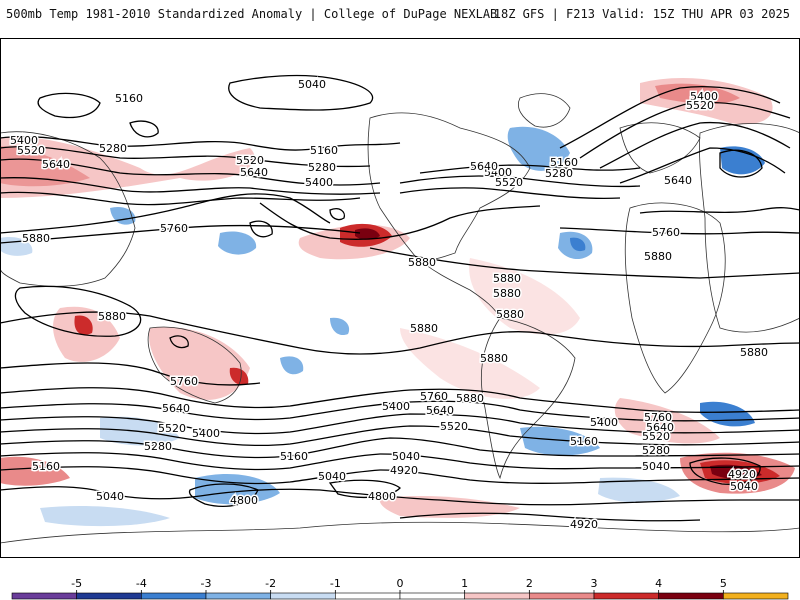  I want to click on colorbar-canvas: -5 -4 -3 -2 -1 0 1 2 3 4 5, so click(400, 588).